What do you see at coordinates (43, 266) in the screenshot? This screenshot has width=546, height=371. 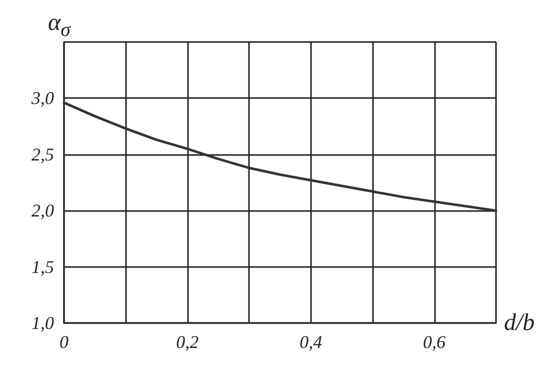 I see `y-tick-label: 1,5` at bounding box center [43, 266].